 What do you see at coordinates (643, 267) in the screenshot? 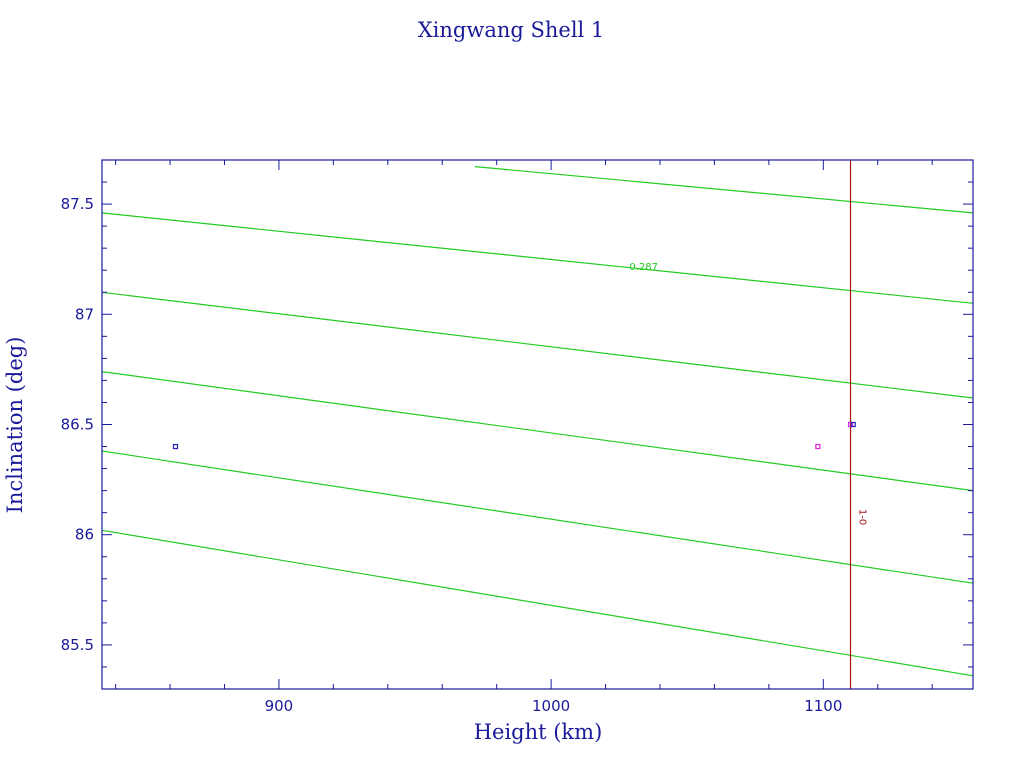
I see `contour-label-1: 0.287` at bounding box center [643, 267].